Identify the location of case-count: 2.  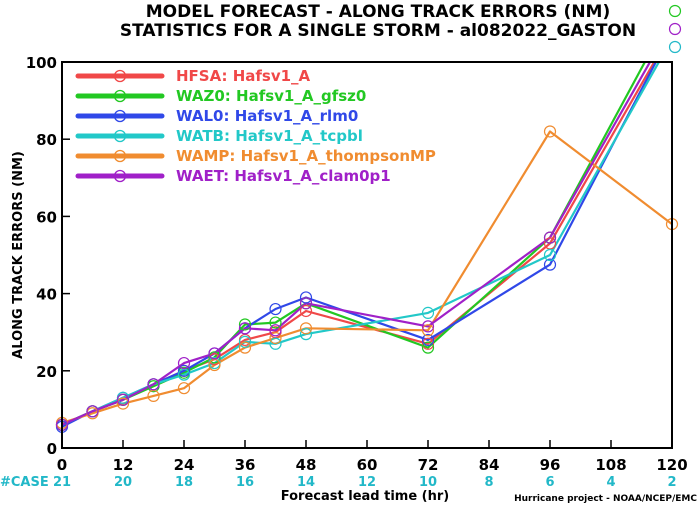
(671, 482).